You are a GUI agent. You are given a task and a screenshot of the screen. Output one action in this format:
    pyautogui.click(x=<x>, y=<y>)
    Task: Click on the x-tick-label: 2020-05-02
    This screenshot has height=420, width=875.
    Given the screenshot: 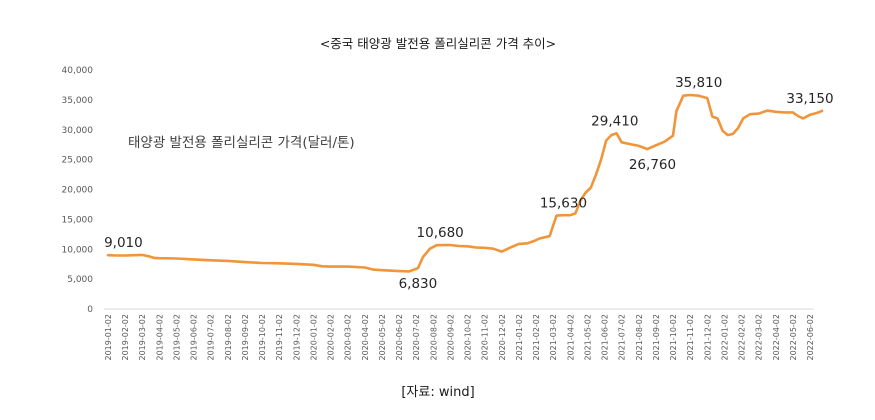 What is the action you would take?
    pyautogui.click(x=382, y=337)
    